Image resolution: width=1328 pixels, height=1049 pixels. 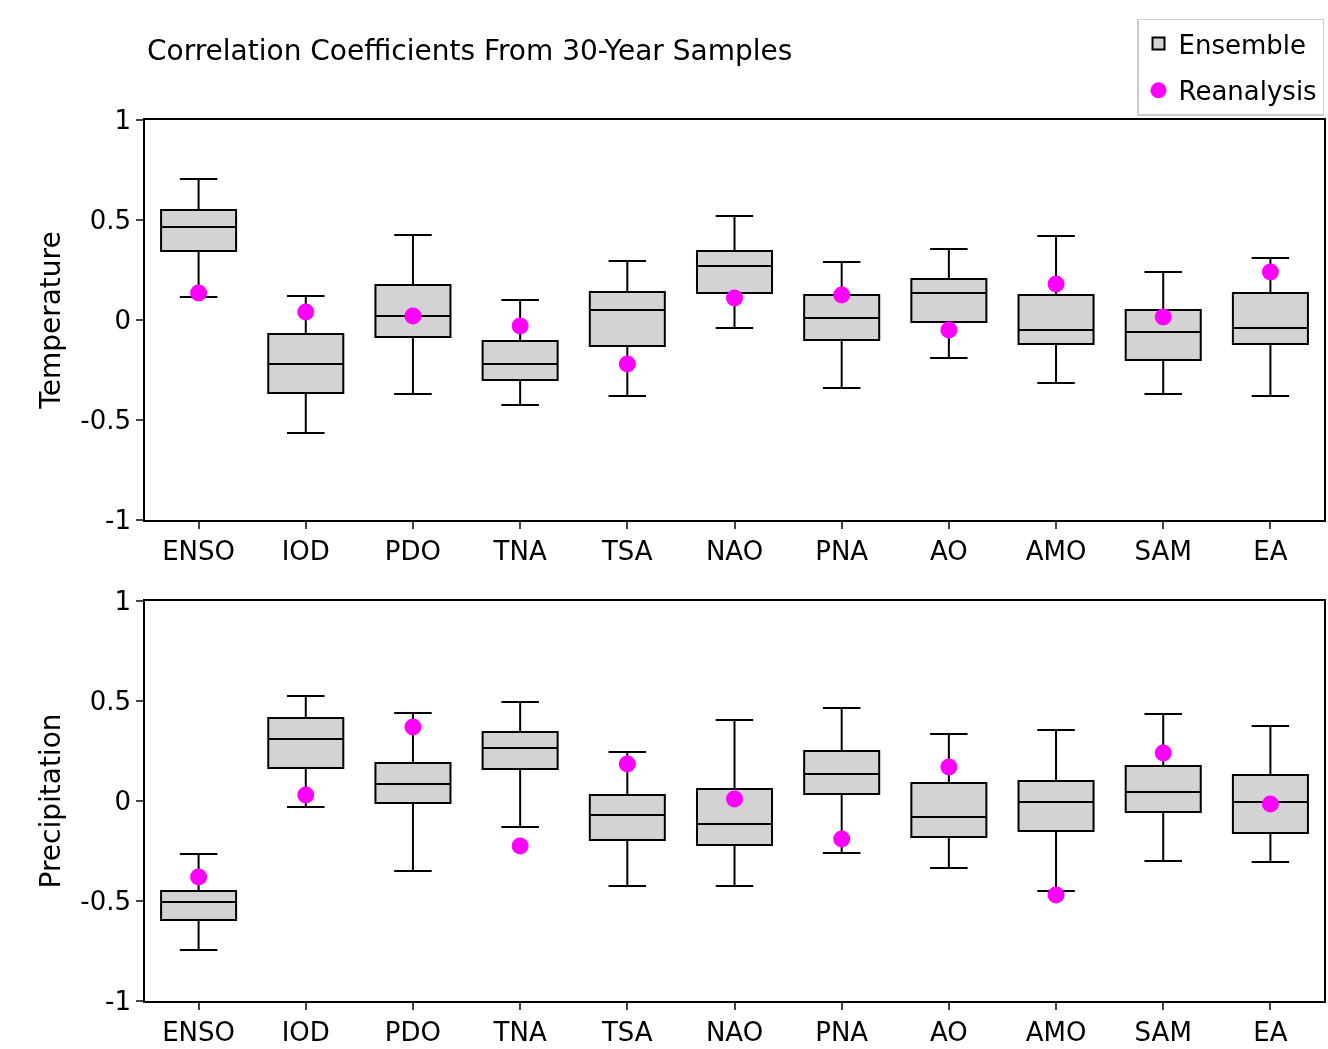 I want to click on legend-label: Reanalysis, so click(x=1247, y=91).